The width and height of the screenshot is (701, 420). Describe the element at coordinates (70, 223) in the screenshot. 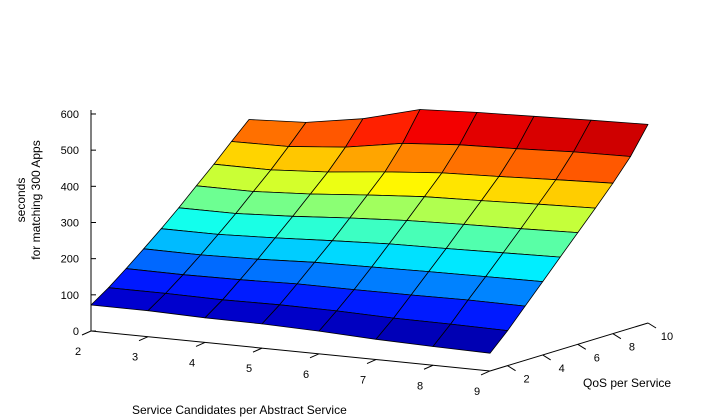

I see `y-tick-label: 300` at that location.